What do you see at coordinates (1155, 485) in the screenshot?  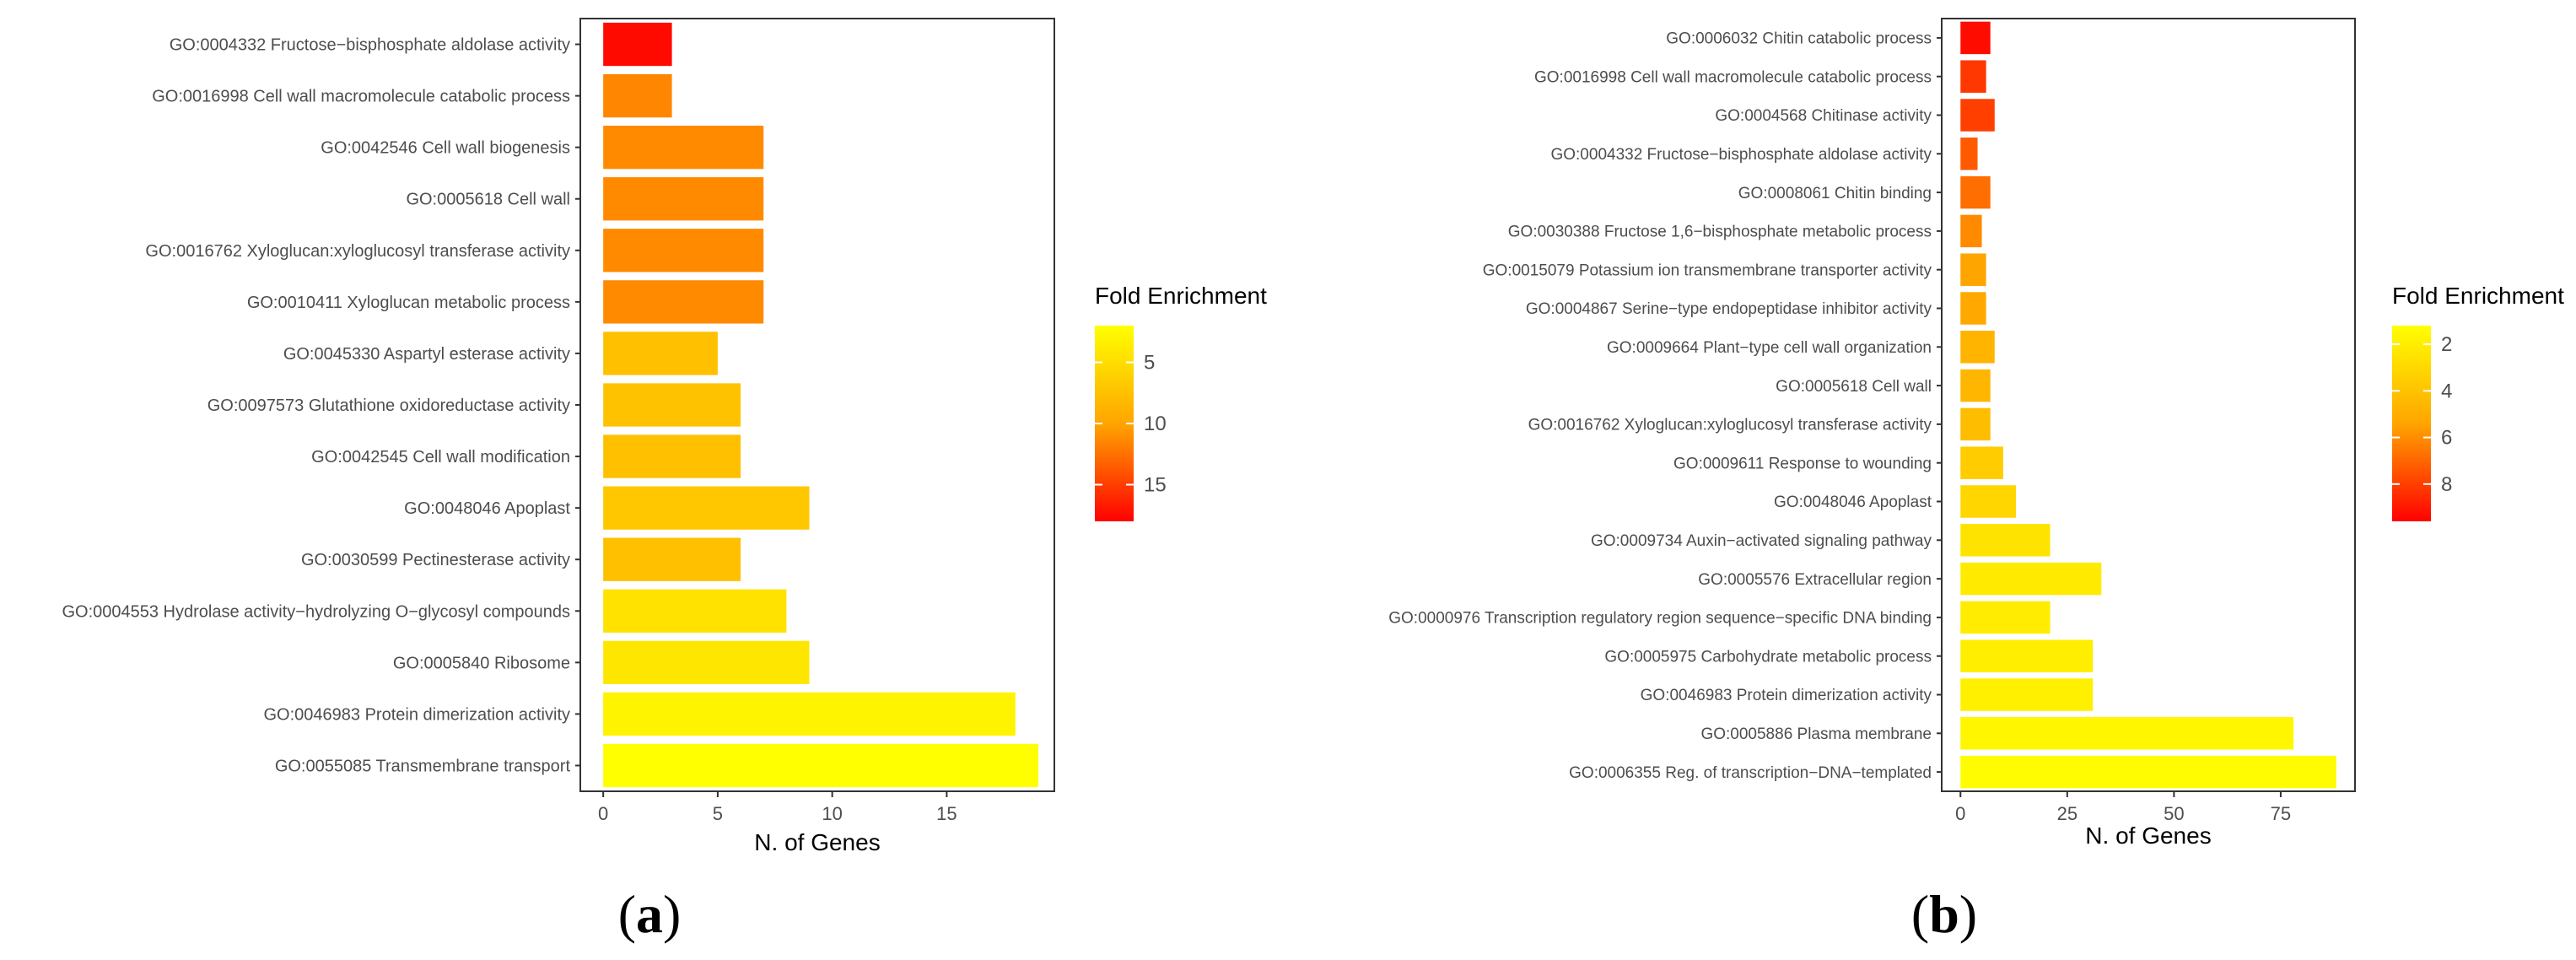 I see `legend-tick-label: 15` at bounding box center [1155, 485].